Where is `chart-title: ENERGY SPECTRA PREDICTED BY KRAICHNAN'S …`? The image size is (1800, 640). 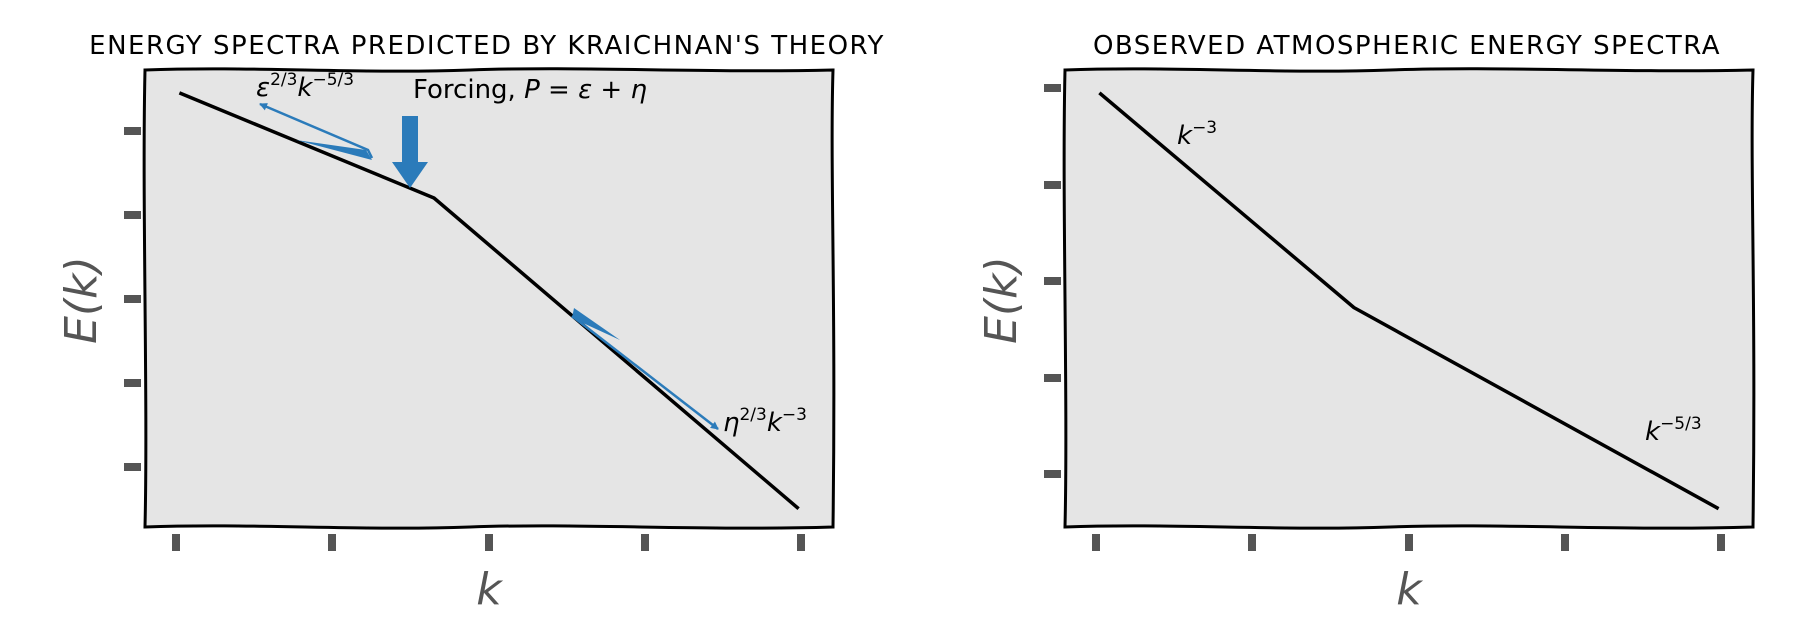 chart-title: ENERGY SPECTRA PREDICTED BY KRAICHNAN'S … is located at coordinates (487, 46).